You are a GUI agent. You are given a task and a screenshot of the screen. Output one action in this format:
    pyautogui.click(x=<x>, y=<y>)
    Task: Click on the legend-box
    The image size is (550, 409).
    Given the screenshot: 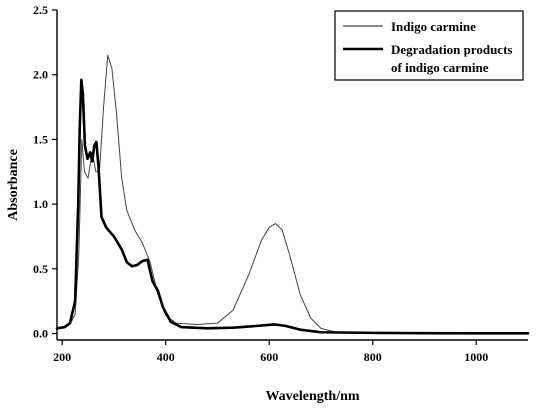 What is the action you would take?
    pyautogui.click(x=429, y=45)
    